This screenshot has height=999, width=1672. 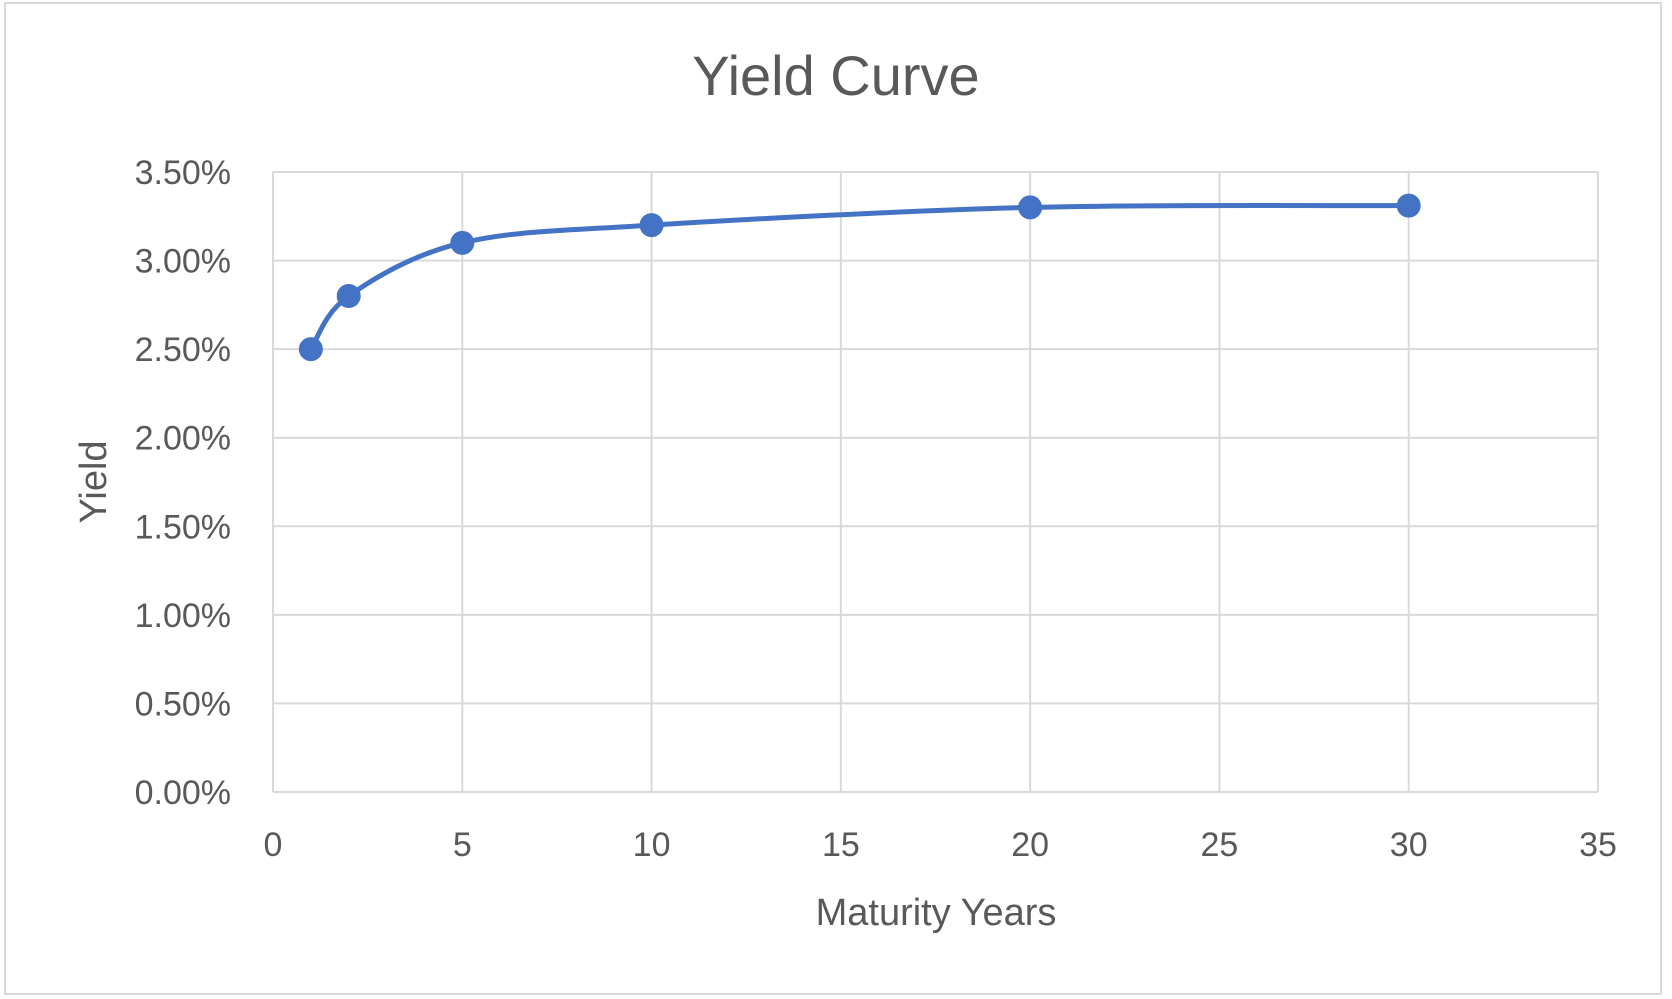 I want to click on x-tick-label: 30, so click(x=1409, y=845).